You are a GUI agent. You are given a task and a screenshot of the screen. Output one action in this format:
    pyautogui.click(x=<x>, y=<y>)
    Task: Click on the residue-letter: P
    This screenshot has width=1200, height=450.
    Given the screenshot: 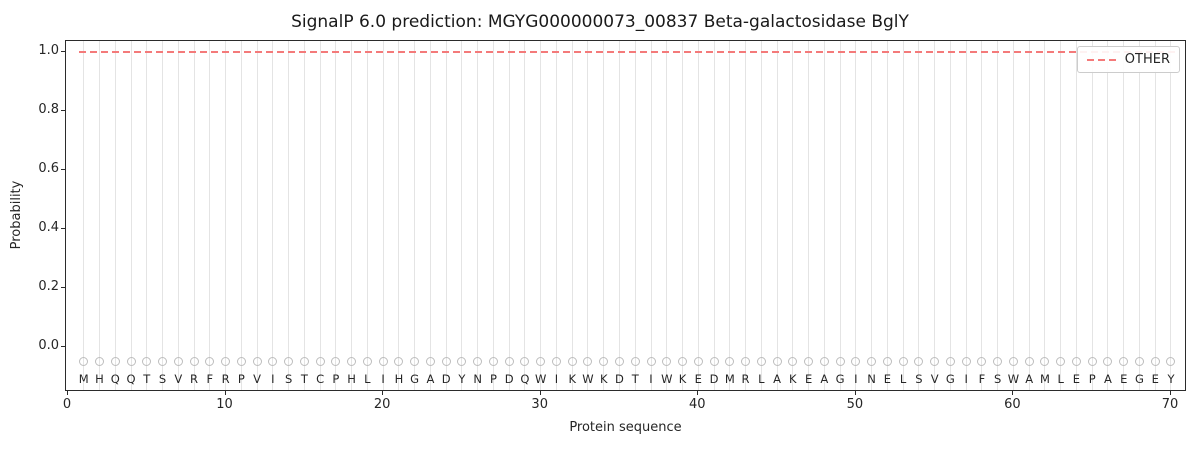 What is the action you would take?
    pyautogui.click(x=493, y=379)
    